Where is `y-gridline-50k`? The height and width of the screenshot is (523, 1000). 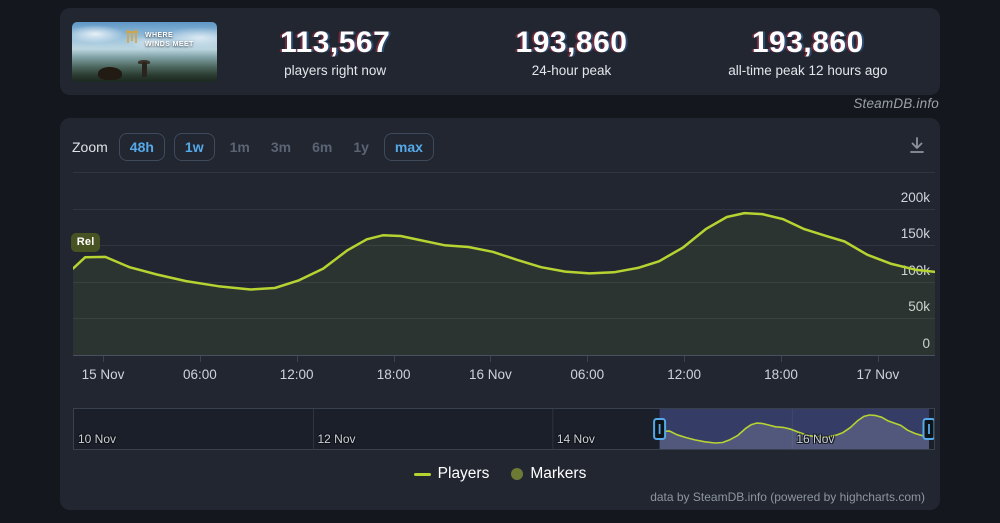
y-gridline-50k is located at coordinates (504, 319).